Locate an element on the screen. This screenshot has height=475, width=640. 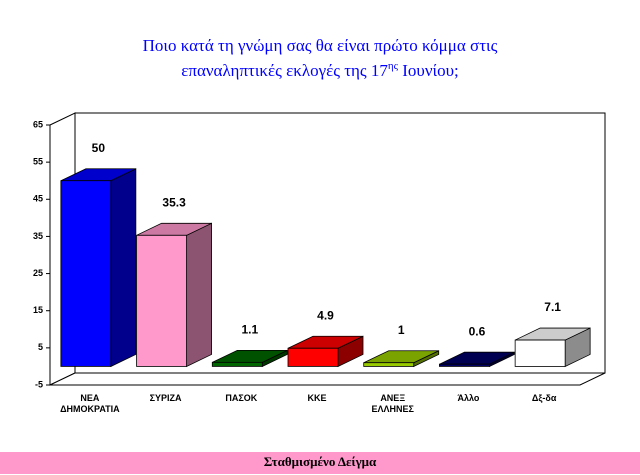
y-tick-label: 65 is located at coordinates (38, 124).